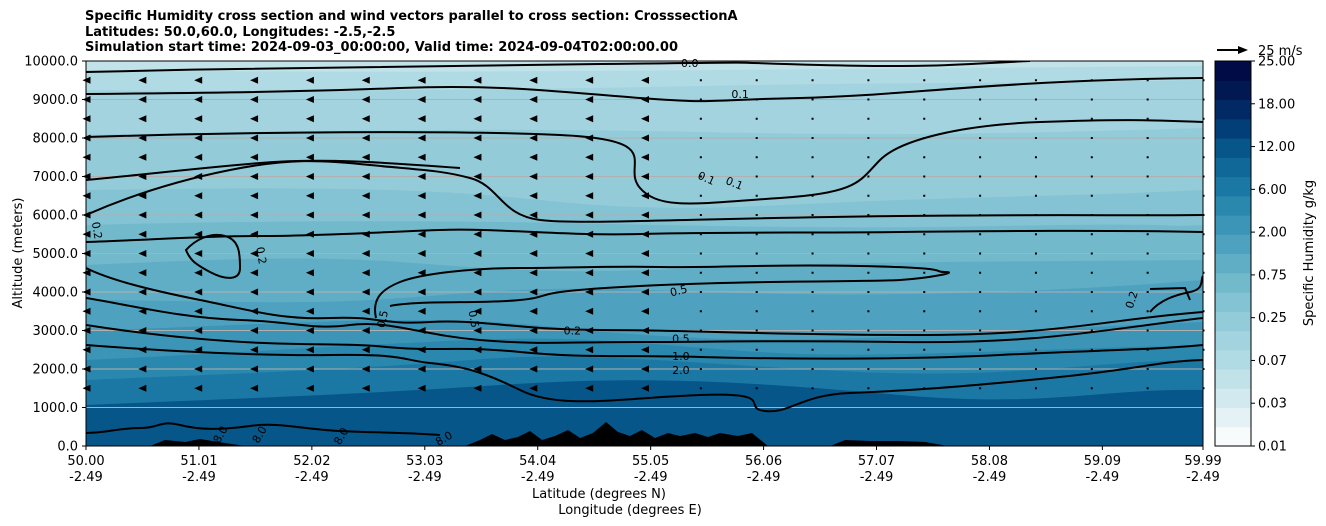 Image resolution: width=1326 pixels, height=526 pixels. I want to click on x-tick-label-lat-9: 59.09, so click(1102, 461).